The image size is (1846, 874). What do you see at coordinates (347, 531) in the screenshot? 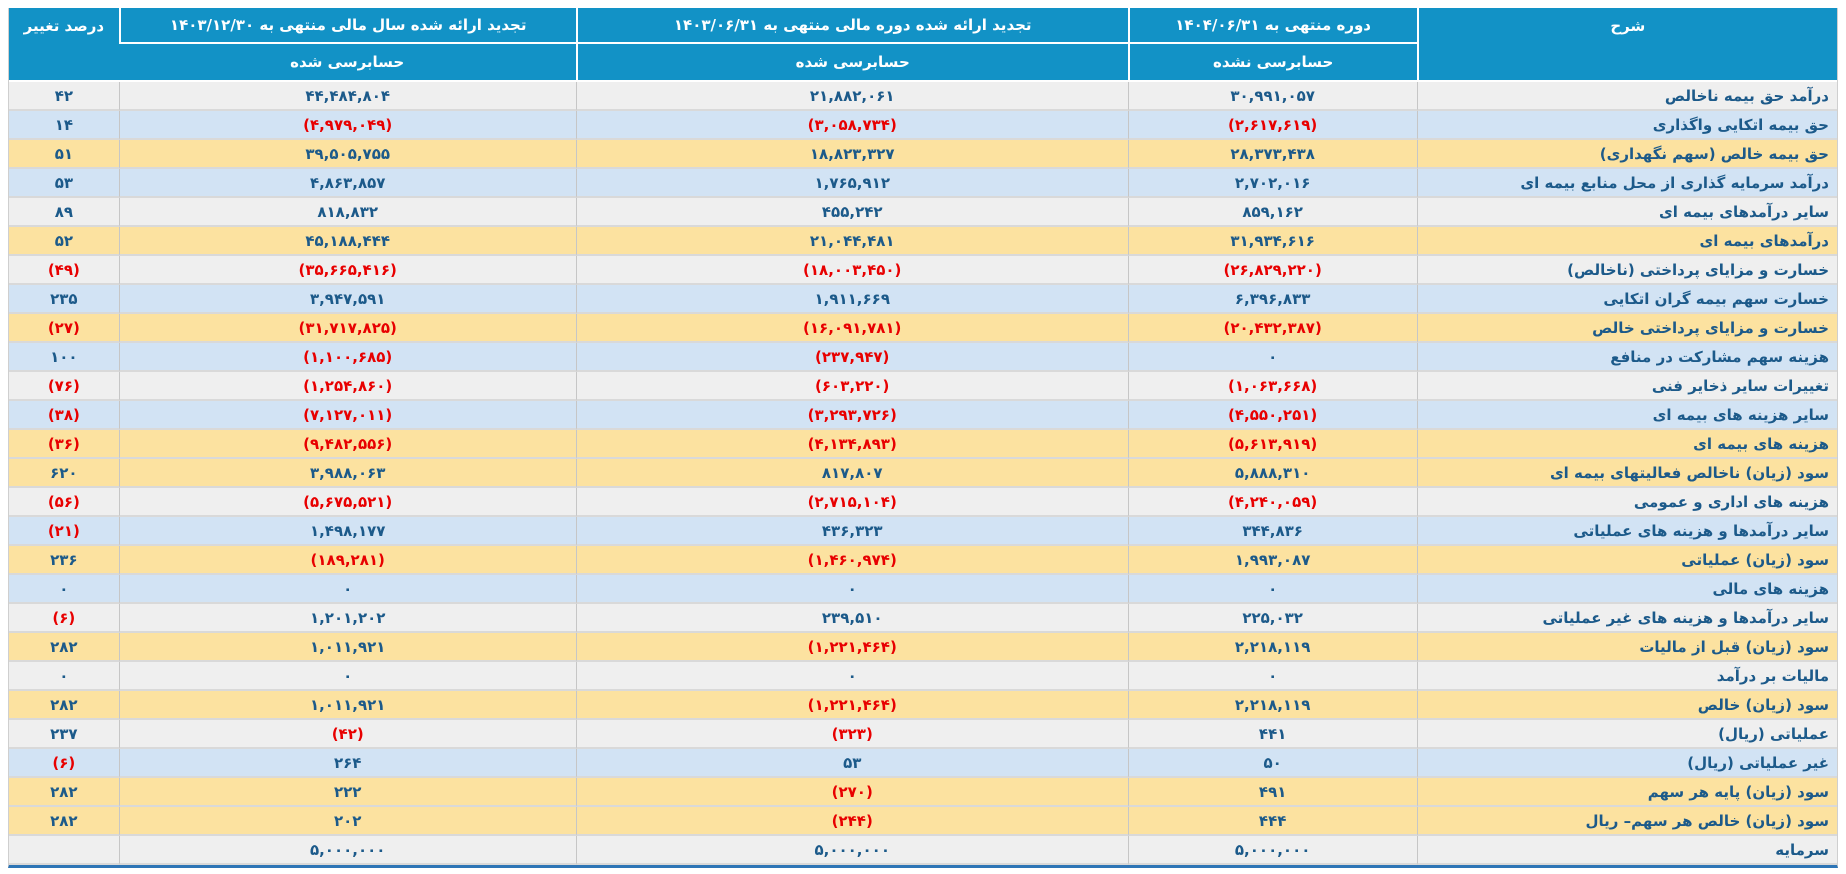
I see `value-restated-year: ۱,۴۹۸,۱۷۷` at bounding box center [347, 531].